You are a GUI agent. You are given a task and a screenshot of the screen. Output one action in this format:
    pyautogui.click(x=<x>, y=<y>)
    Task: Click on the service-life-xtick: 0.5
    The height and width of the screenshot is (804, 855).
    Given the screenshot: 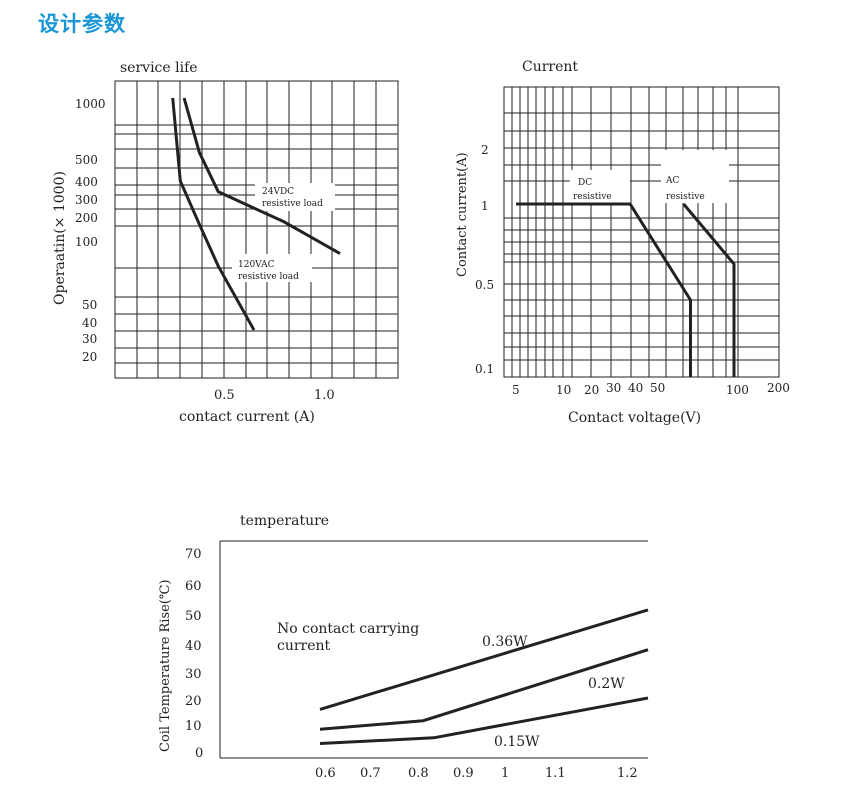 What is the action you would take?
    pyautogui.click(x=224, y=395)
    